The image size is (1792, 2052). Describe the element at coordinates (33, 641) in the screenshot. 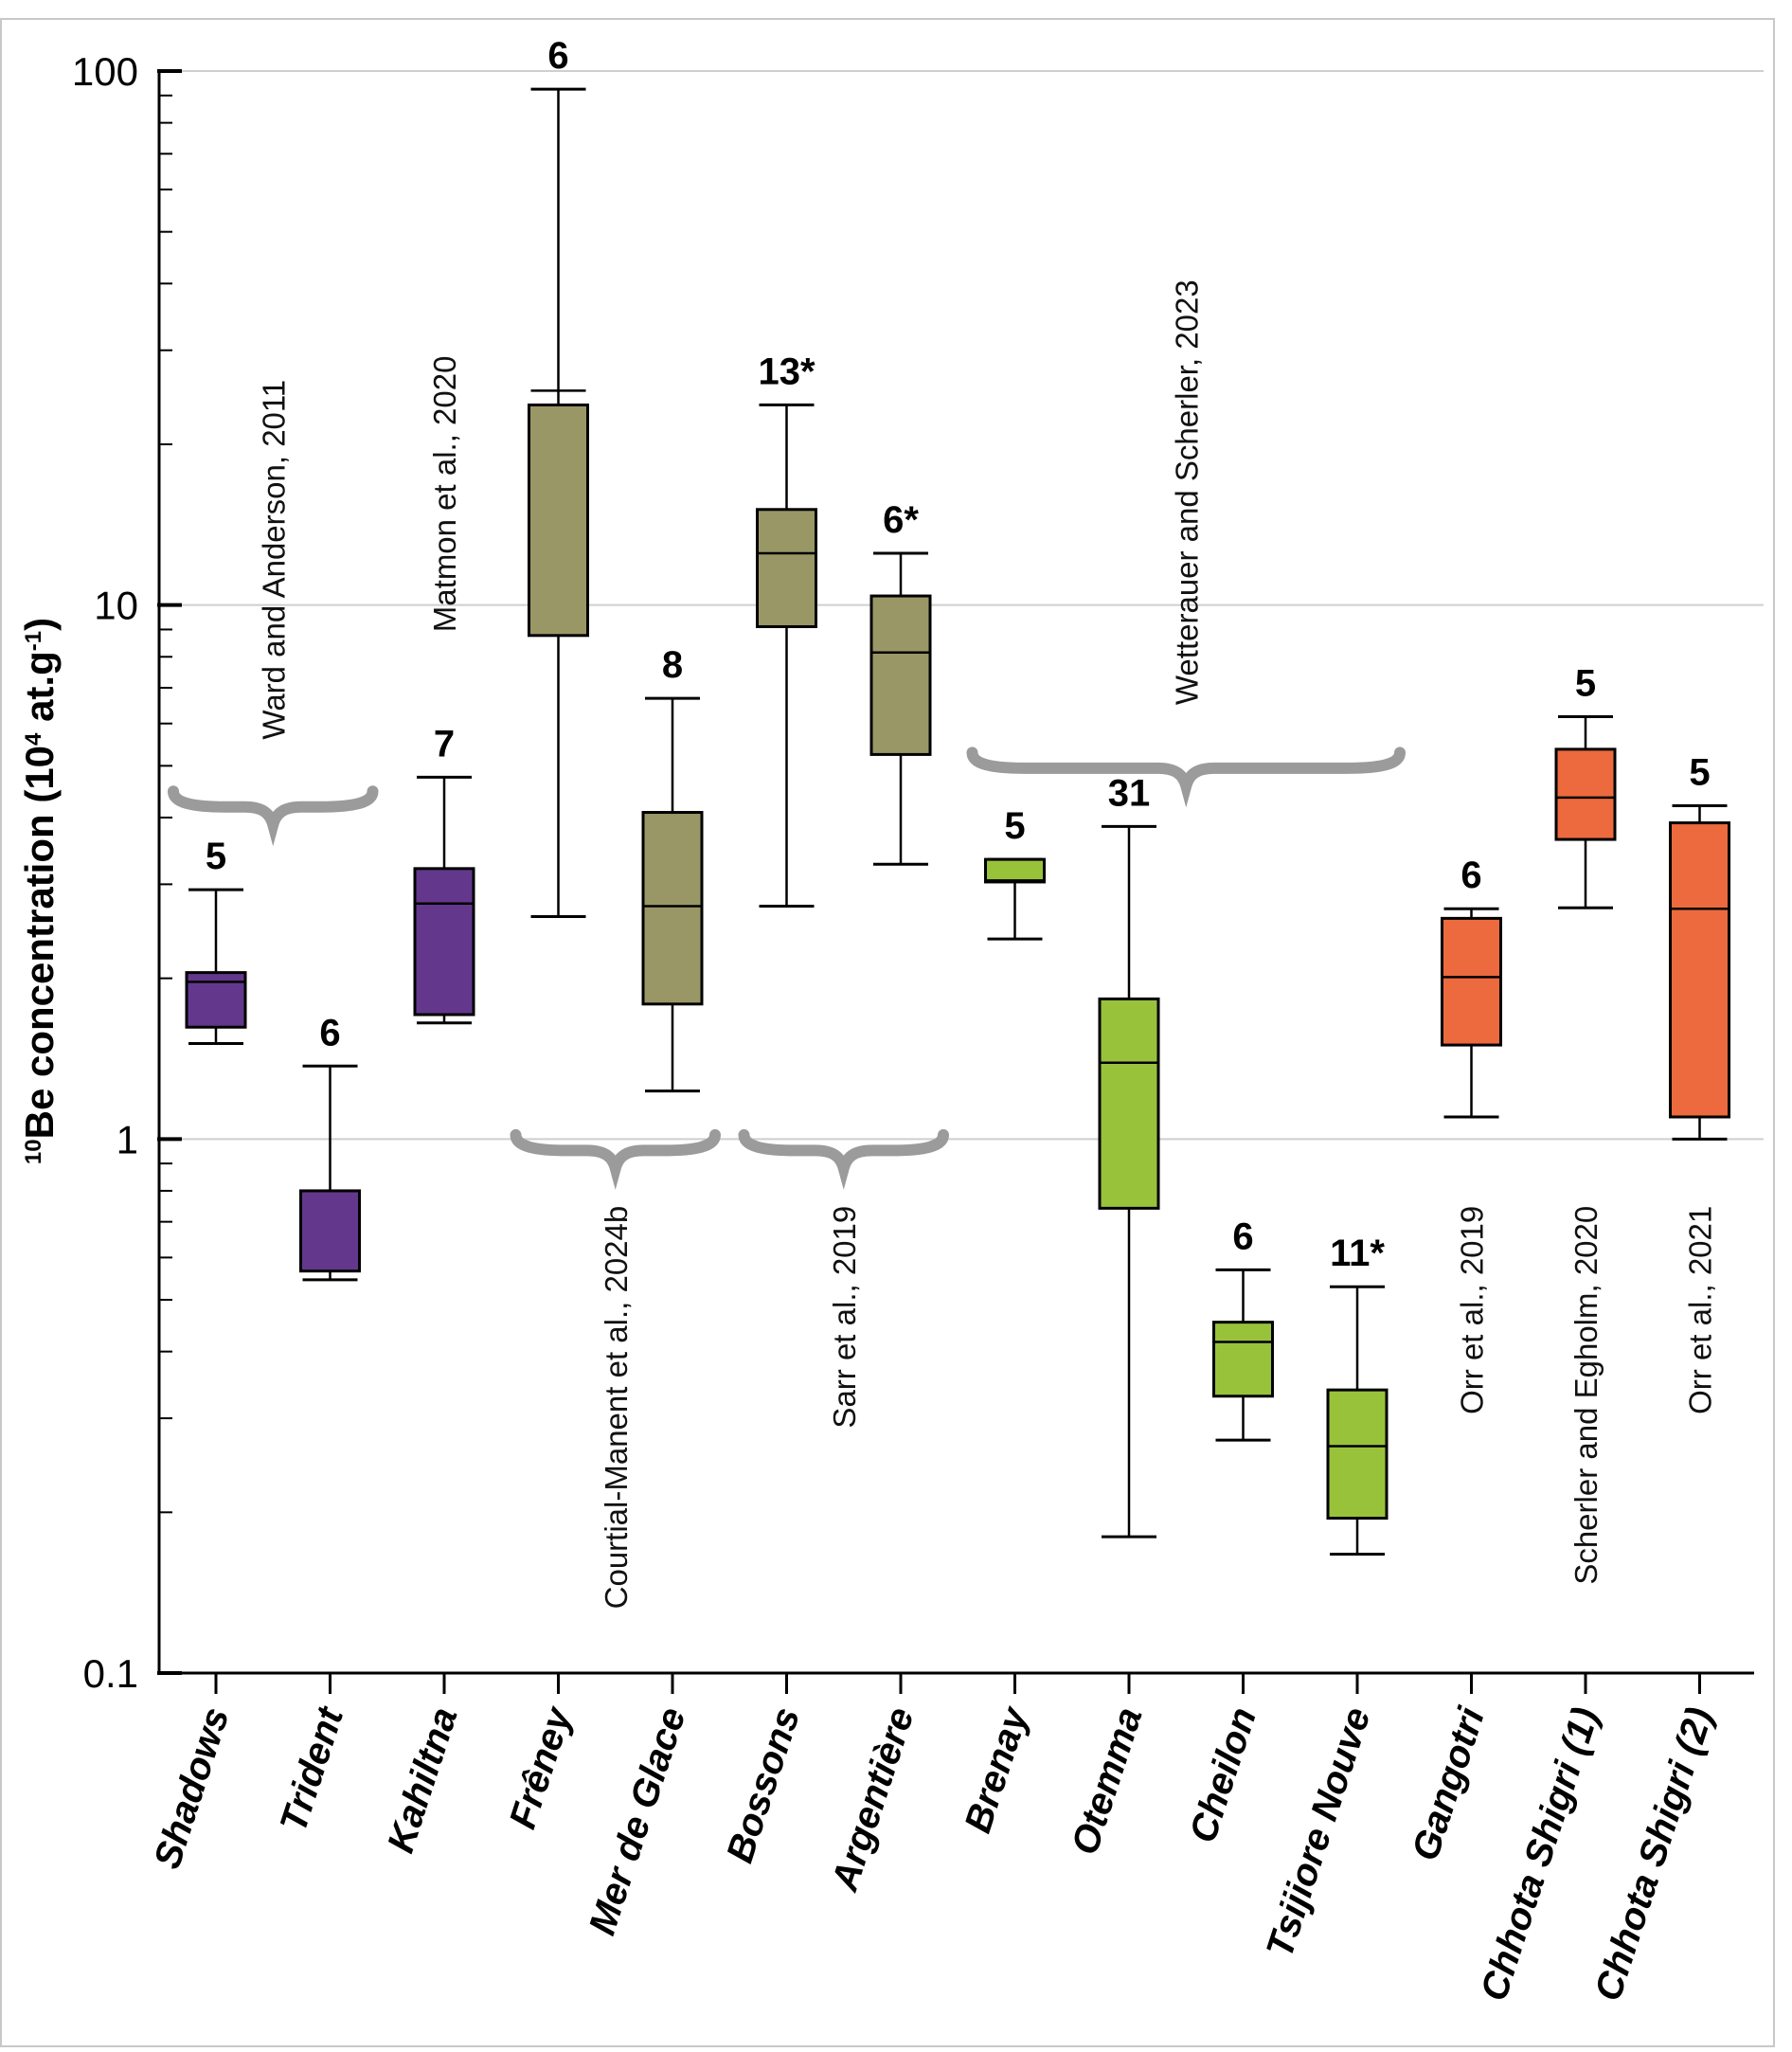

I see `y-title-superscript: -1` at that location.